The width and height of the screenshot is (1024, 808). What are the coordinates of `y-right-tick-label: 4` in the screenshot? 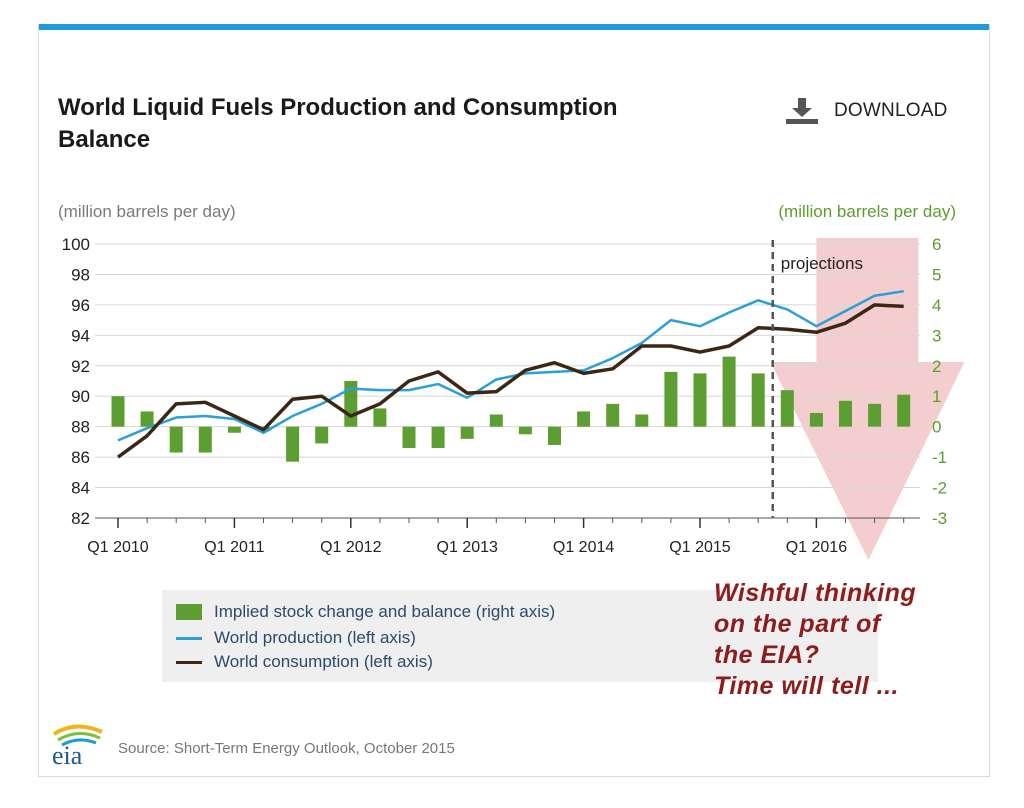 It's located at (936, 305).